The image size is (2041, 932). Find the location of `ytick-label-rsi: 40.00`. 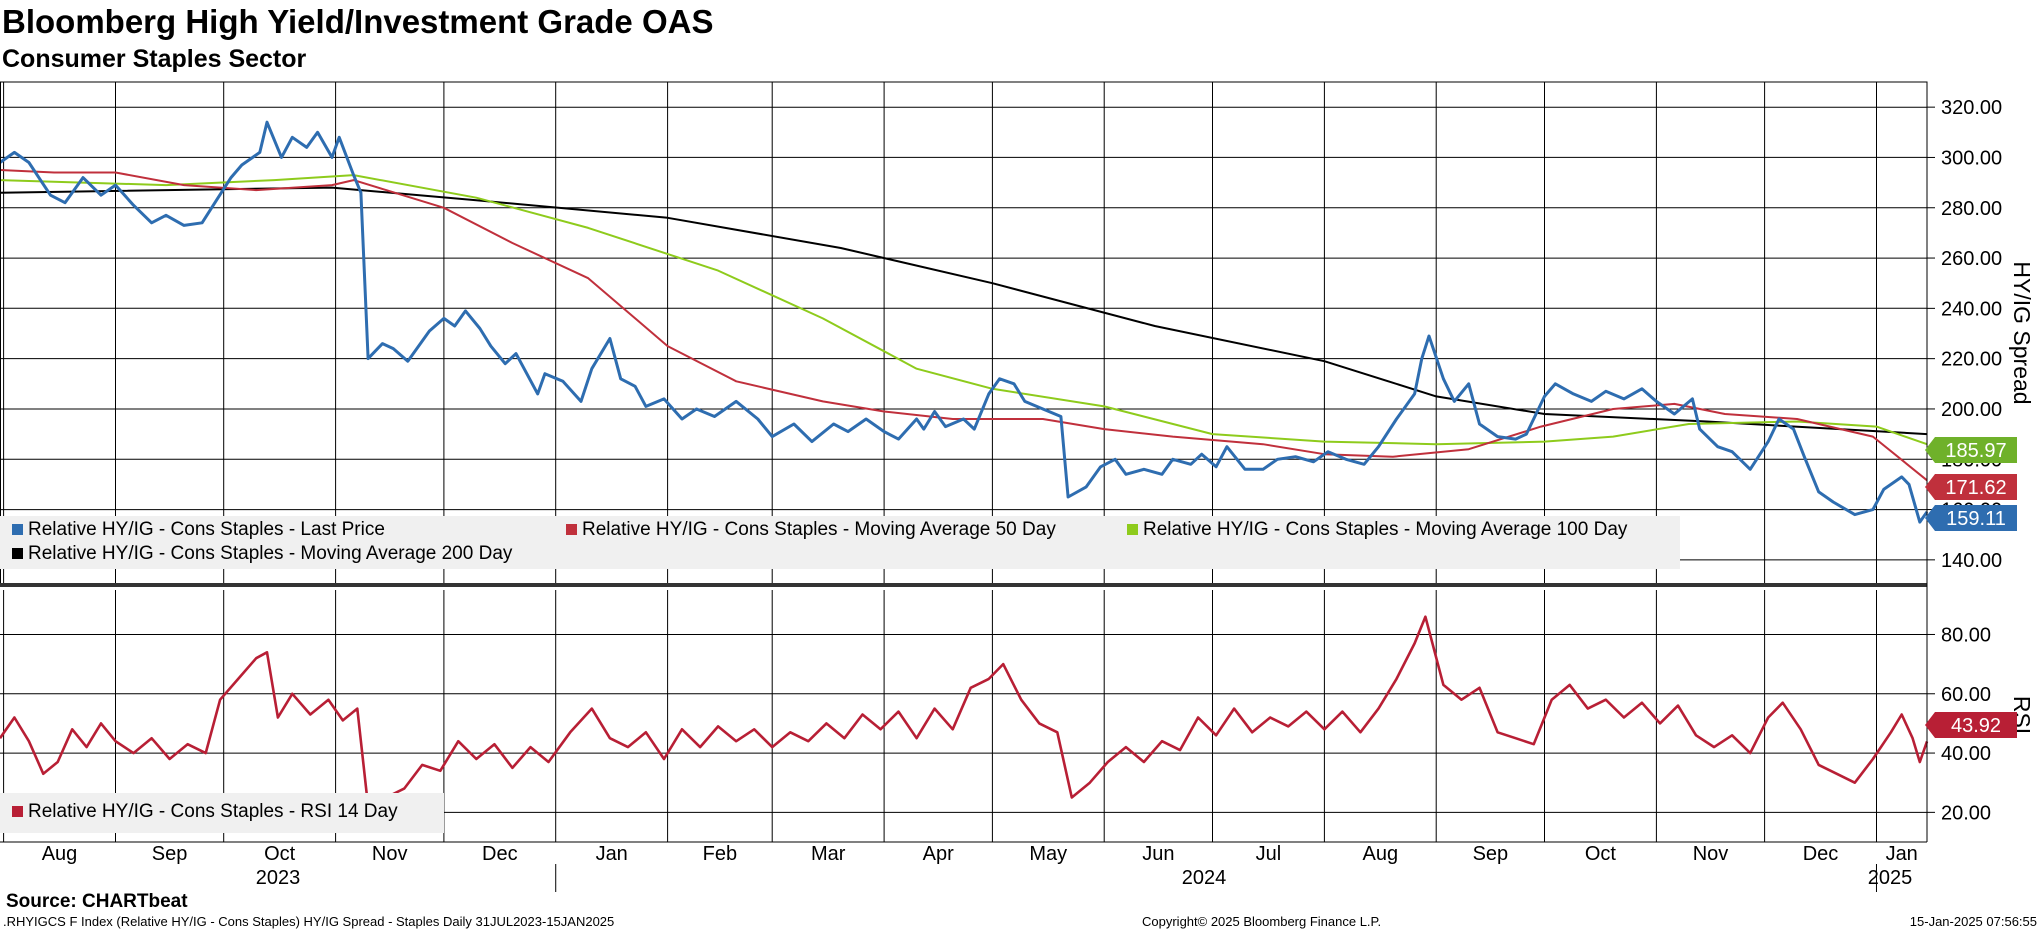

ytick-label-rsi: 40.00 is located at coordinates (1966, 754).